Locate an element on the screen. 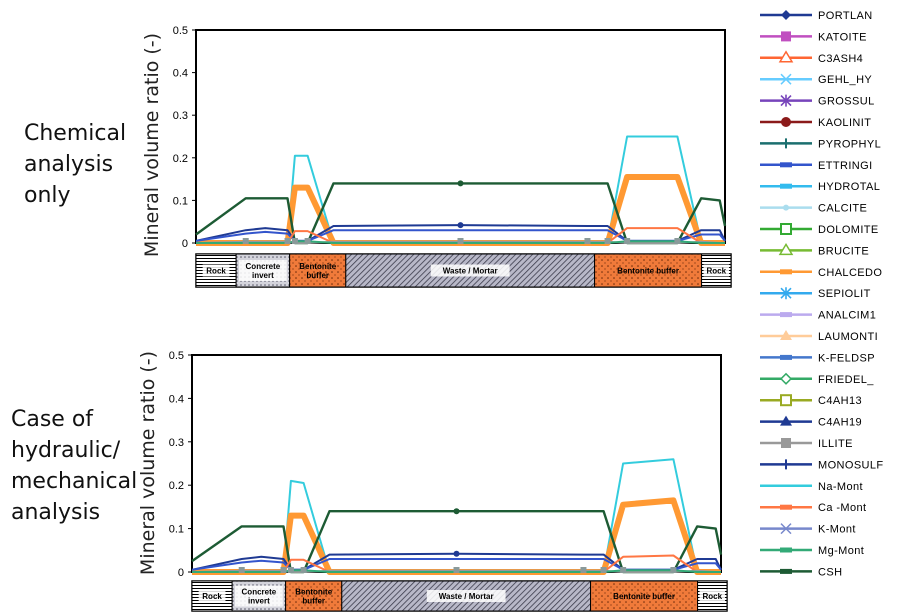  legend-item: ILLITE is located at coordinates (806, 444).